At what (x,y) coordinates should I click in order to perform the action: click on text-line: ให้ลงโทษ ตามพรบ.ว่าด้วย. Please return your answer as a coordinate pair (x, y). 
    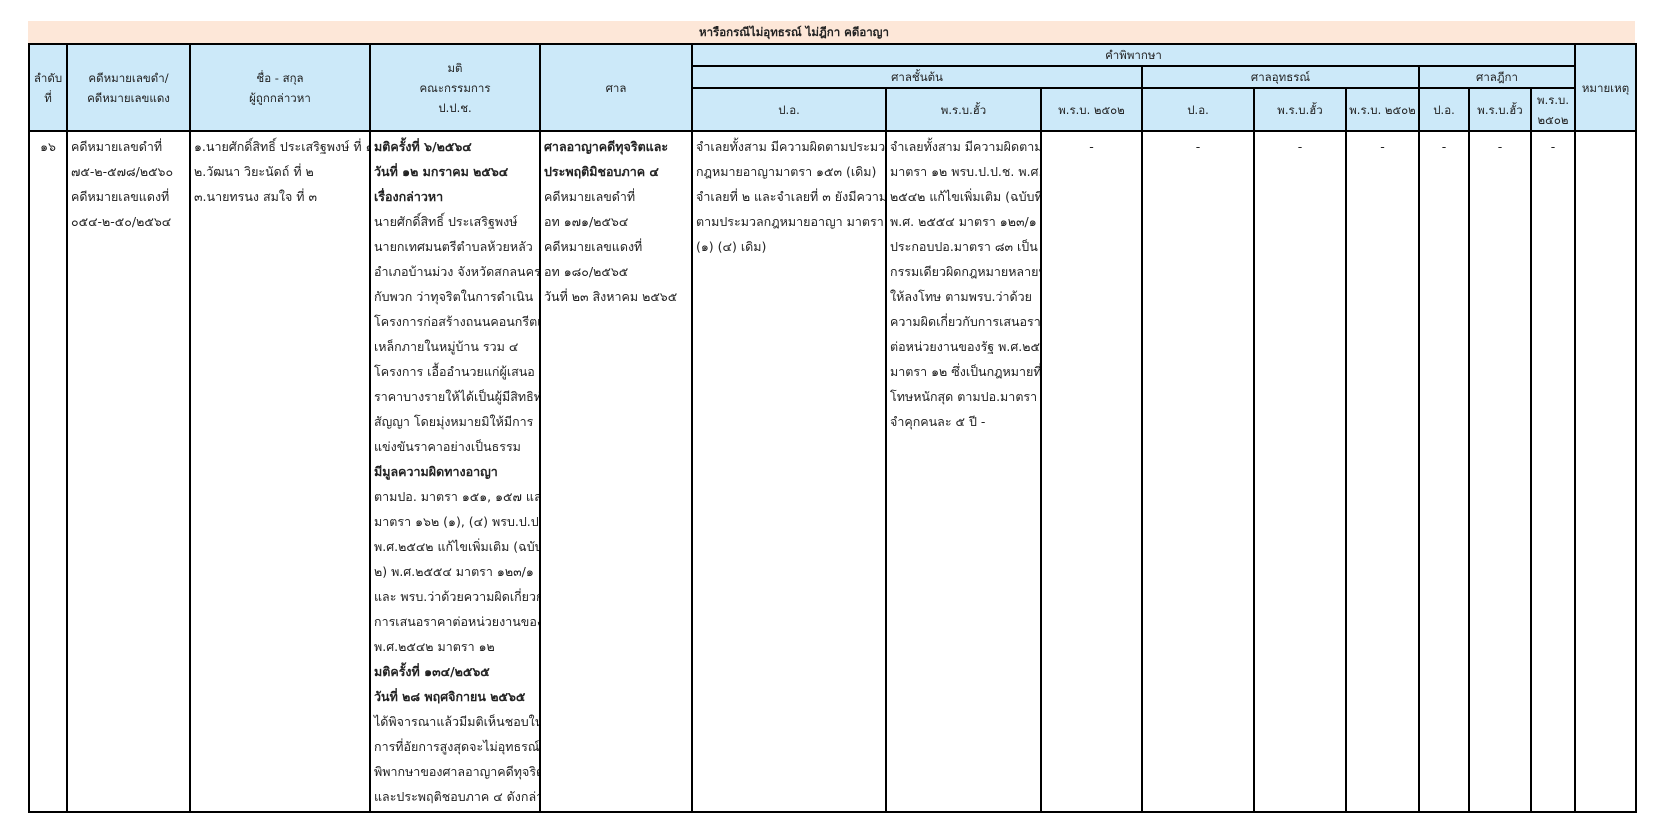
    Looking at the image, I should click on (961, 296).